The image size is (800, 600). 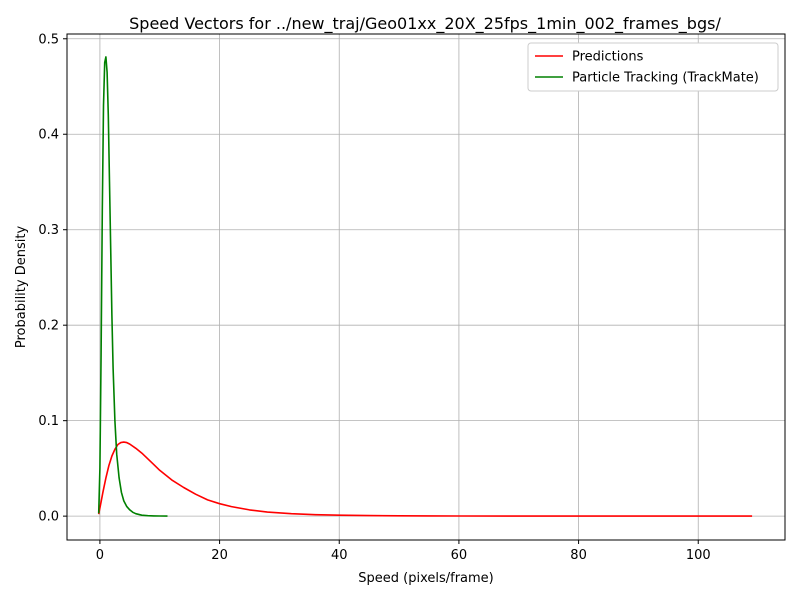 I want to click on y-tick-label: 0.1, so click(x=48, y=421).